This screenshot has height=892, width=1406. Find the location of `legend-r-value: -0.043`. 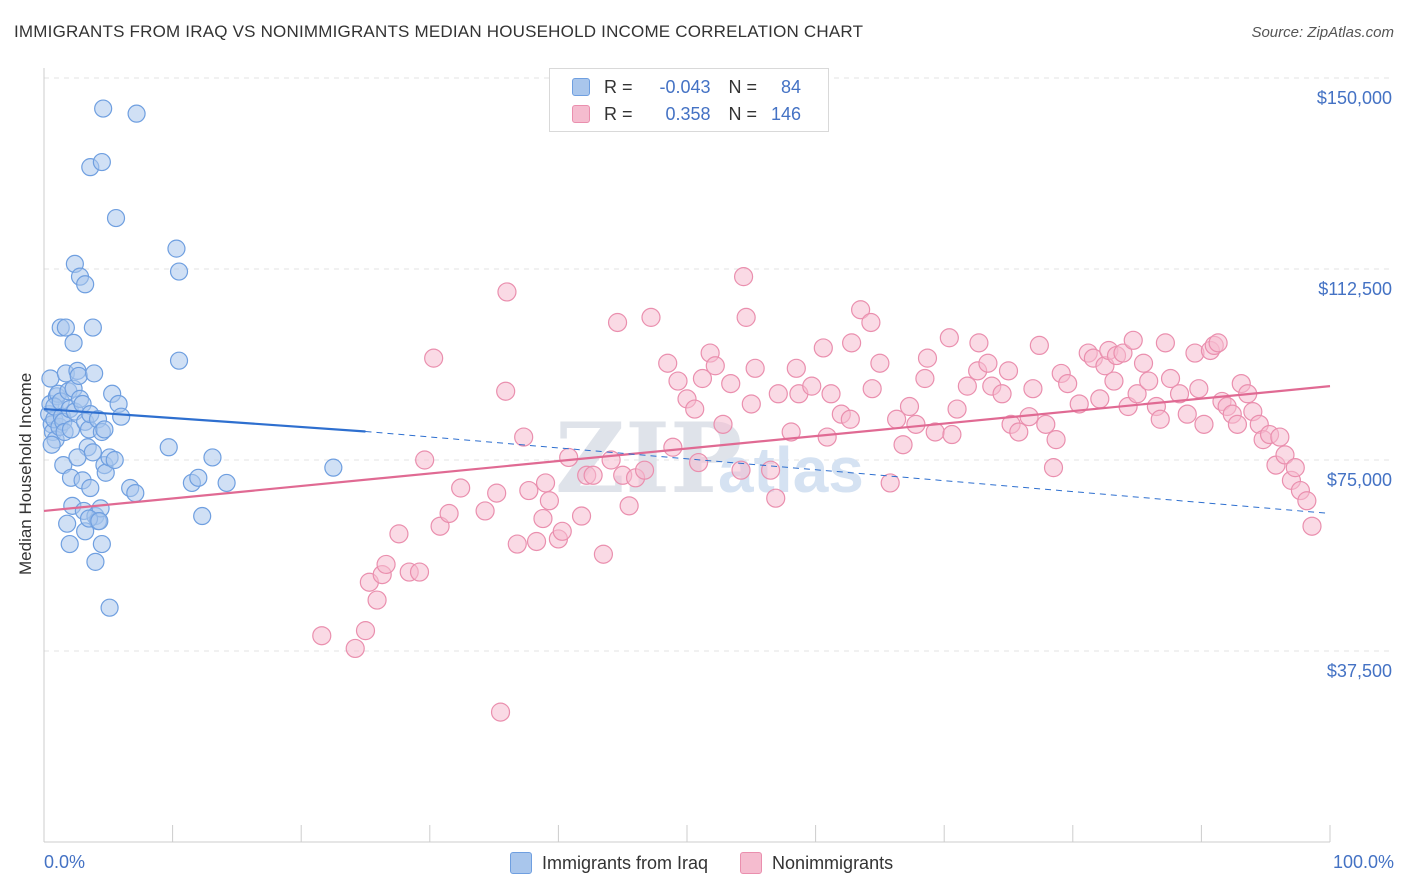

legend-r-value: -0.043 is located at coordinates (685, 86).